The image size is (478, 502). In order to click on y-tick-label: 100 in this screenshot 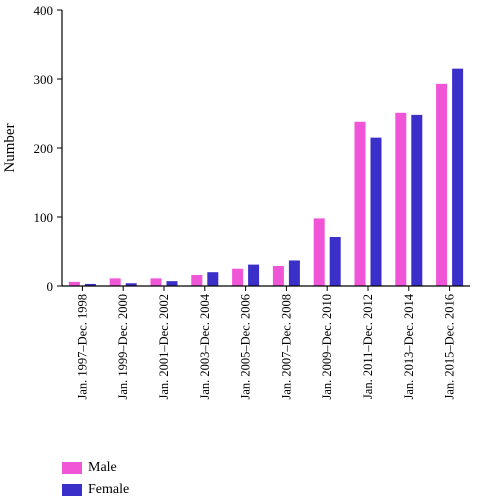, I will do `click(44, 217)`.